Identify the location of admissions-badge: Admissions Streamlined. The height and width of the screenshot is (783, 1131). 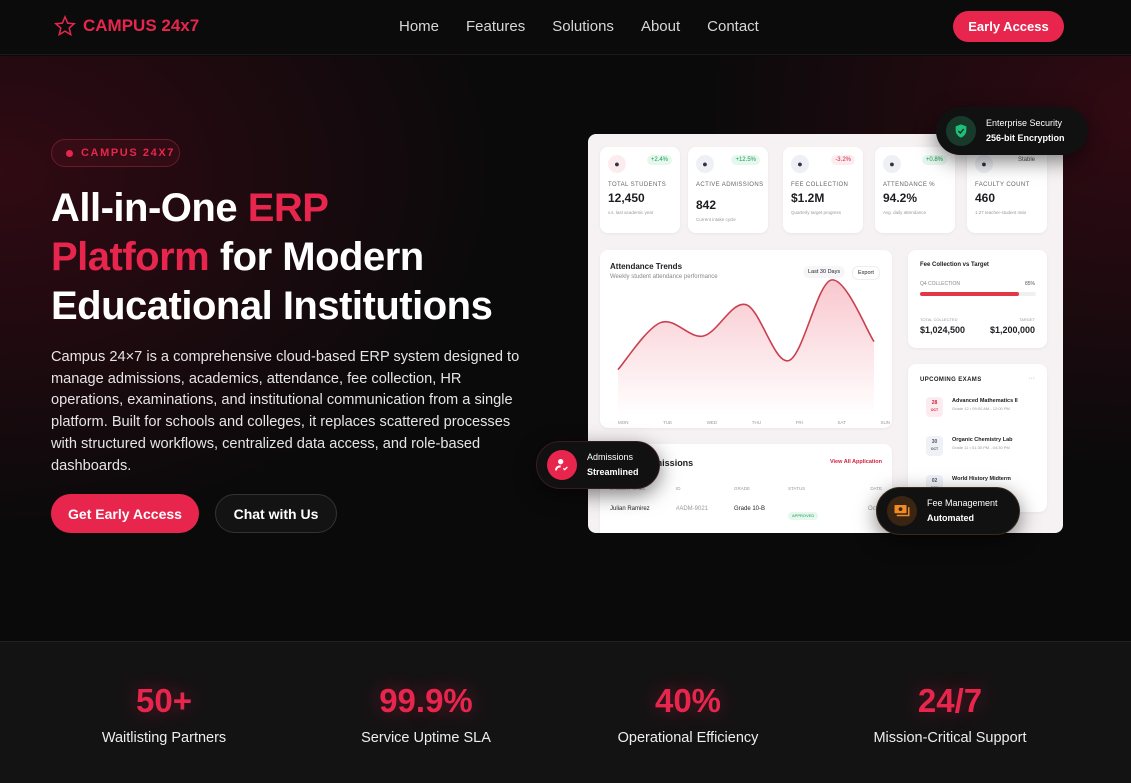
(598, 465).